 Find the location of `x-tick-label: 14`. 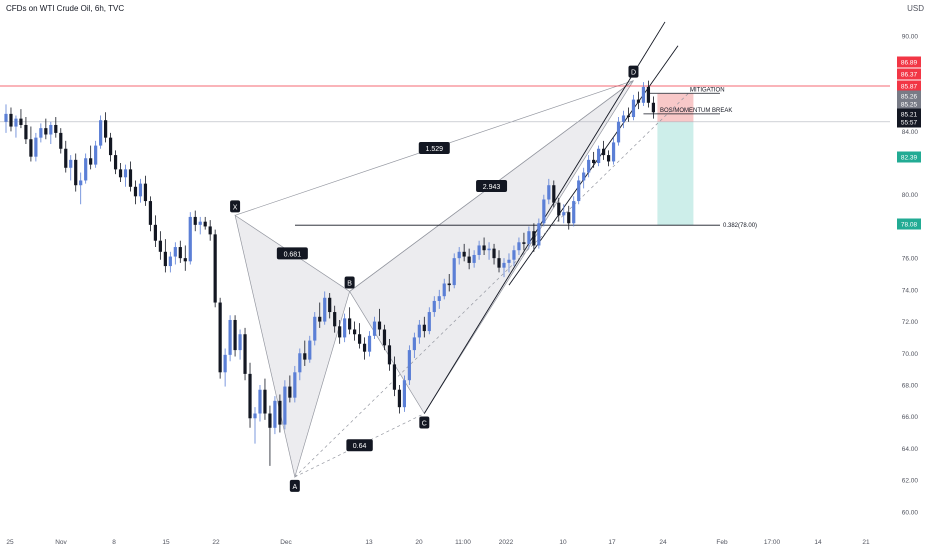

x-tick-label: 14 is located at coordinates (818, 542).